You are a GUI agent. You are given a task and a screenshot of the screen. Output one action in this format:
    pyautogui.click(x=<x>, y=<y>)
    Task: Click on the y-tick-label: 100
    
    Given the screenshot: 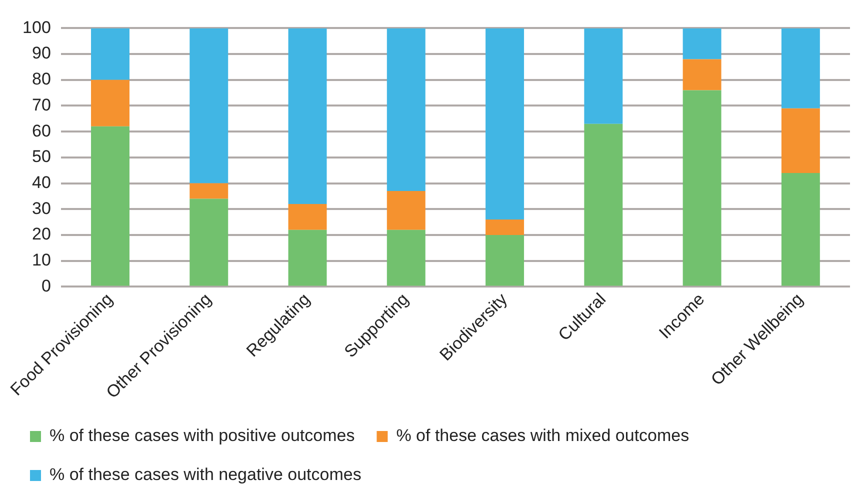 What is the action you would take?
    pyautogui.click(x=36, y=27)
    